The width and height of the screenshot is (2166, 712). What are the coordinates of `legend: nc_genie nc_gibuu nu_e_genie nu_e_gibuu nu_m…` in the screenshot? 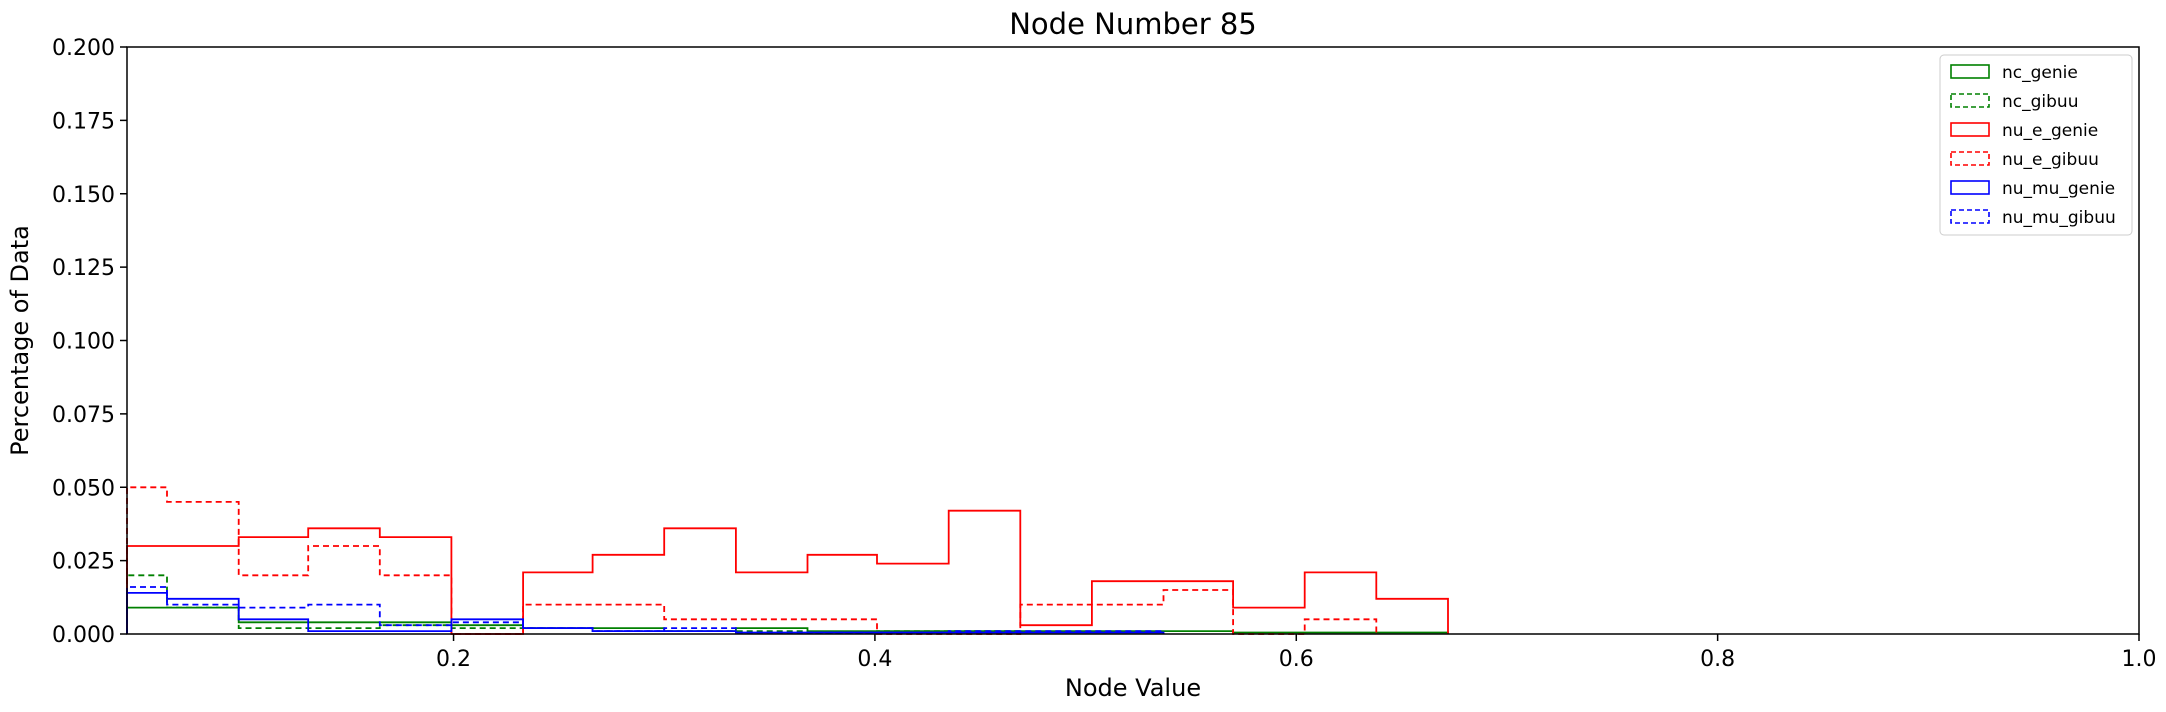 It's located at (2036, 145).